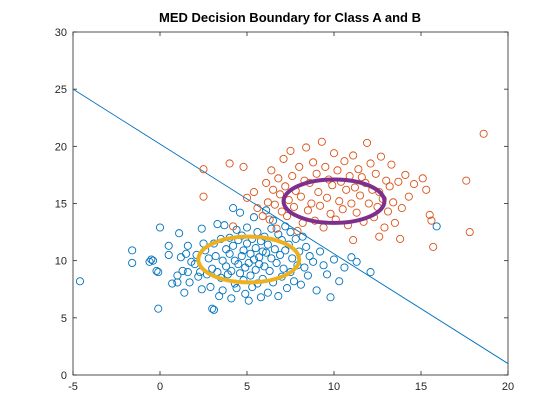 The image size is (560, 420). Describe the element at coordinates (61, 90) in the screenshot. I see `y-tick-label: 25` at that location.